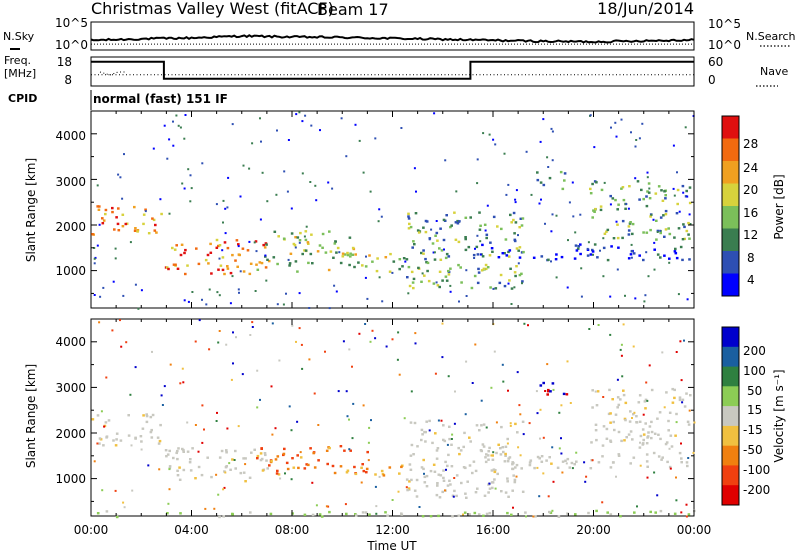  What do you see at coordinates (730, 285) in the screenshot?
I see `power-colorbar-swatch` at bounding box center [730, 285].